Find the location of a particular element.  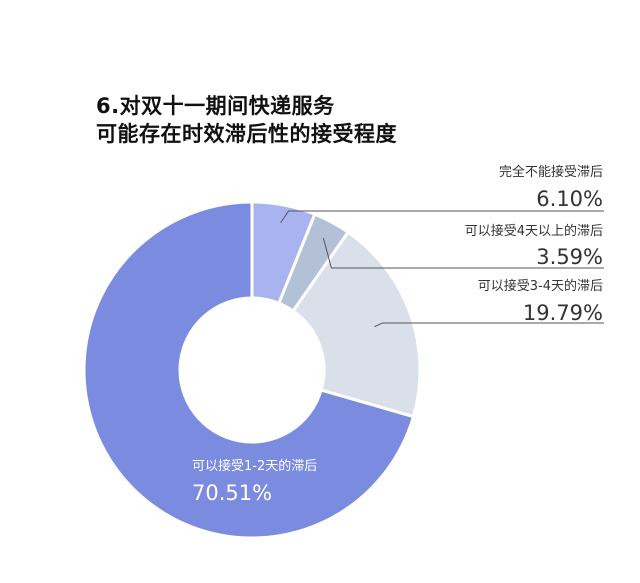

slice-label-slice-2: 可以接受4天以上的滞后 is located at coordinates (534, 231).